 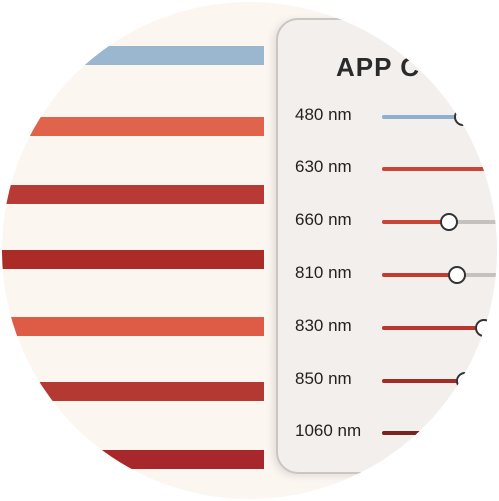 I want to click on wavelength-slider-row: 850 nm, so click(x=387, y=379).